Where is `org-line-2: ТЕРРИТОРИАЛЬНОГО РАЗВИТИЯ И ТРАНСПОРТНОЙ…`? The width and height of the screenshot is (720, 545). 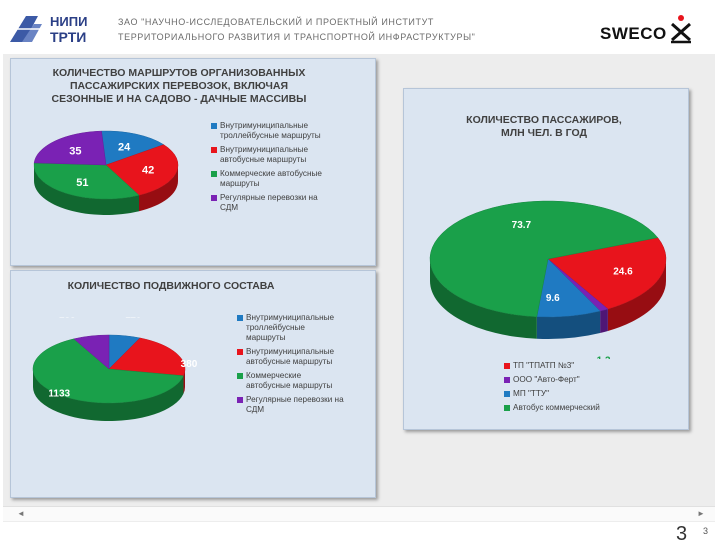 org-line-2: ТЕРРИТОРИАЛЬНОГО РАЗВИТИЯ И ТРАНСПОРТНОЙ… is located at coordinates (297, 37).